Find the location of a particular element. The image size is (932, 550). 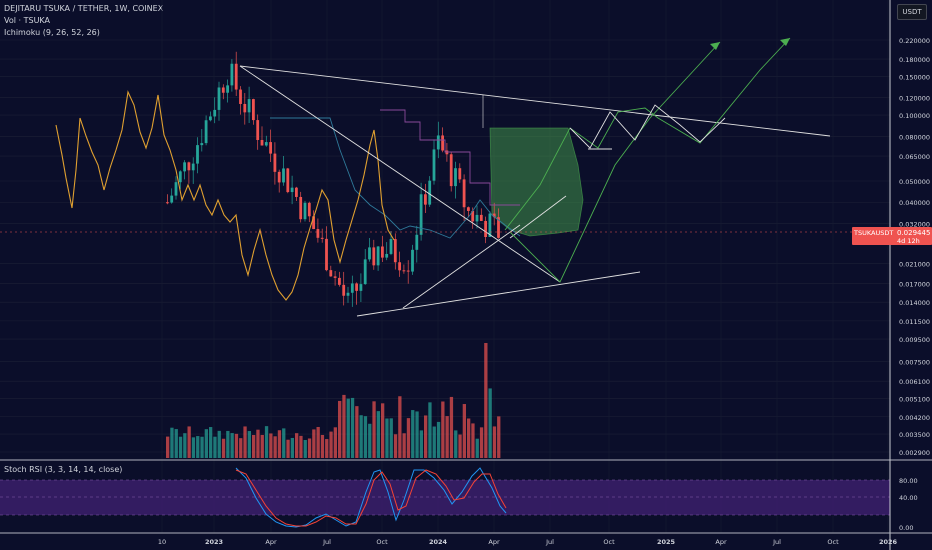

time-axis-tick-9: 2025 is located at coordinates (666, 542).